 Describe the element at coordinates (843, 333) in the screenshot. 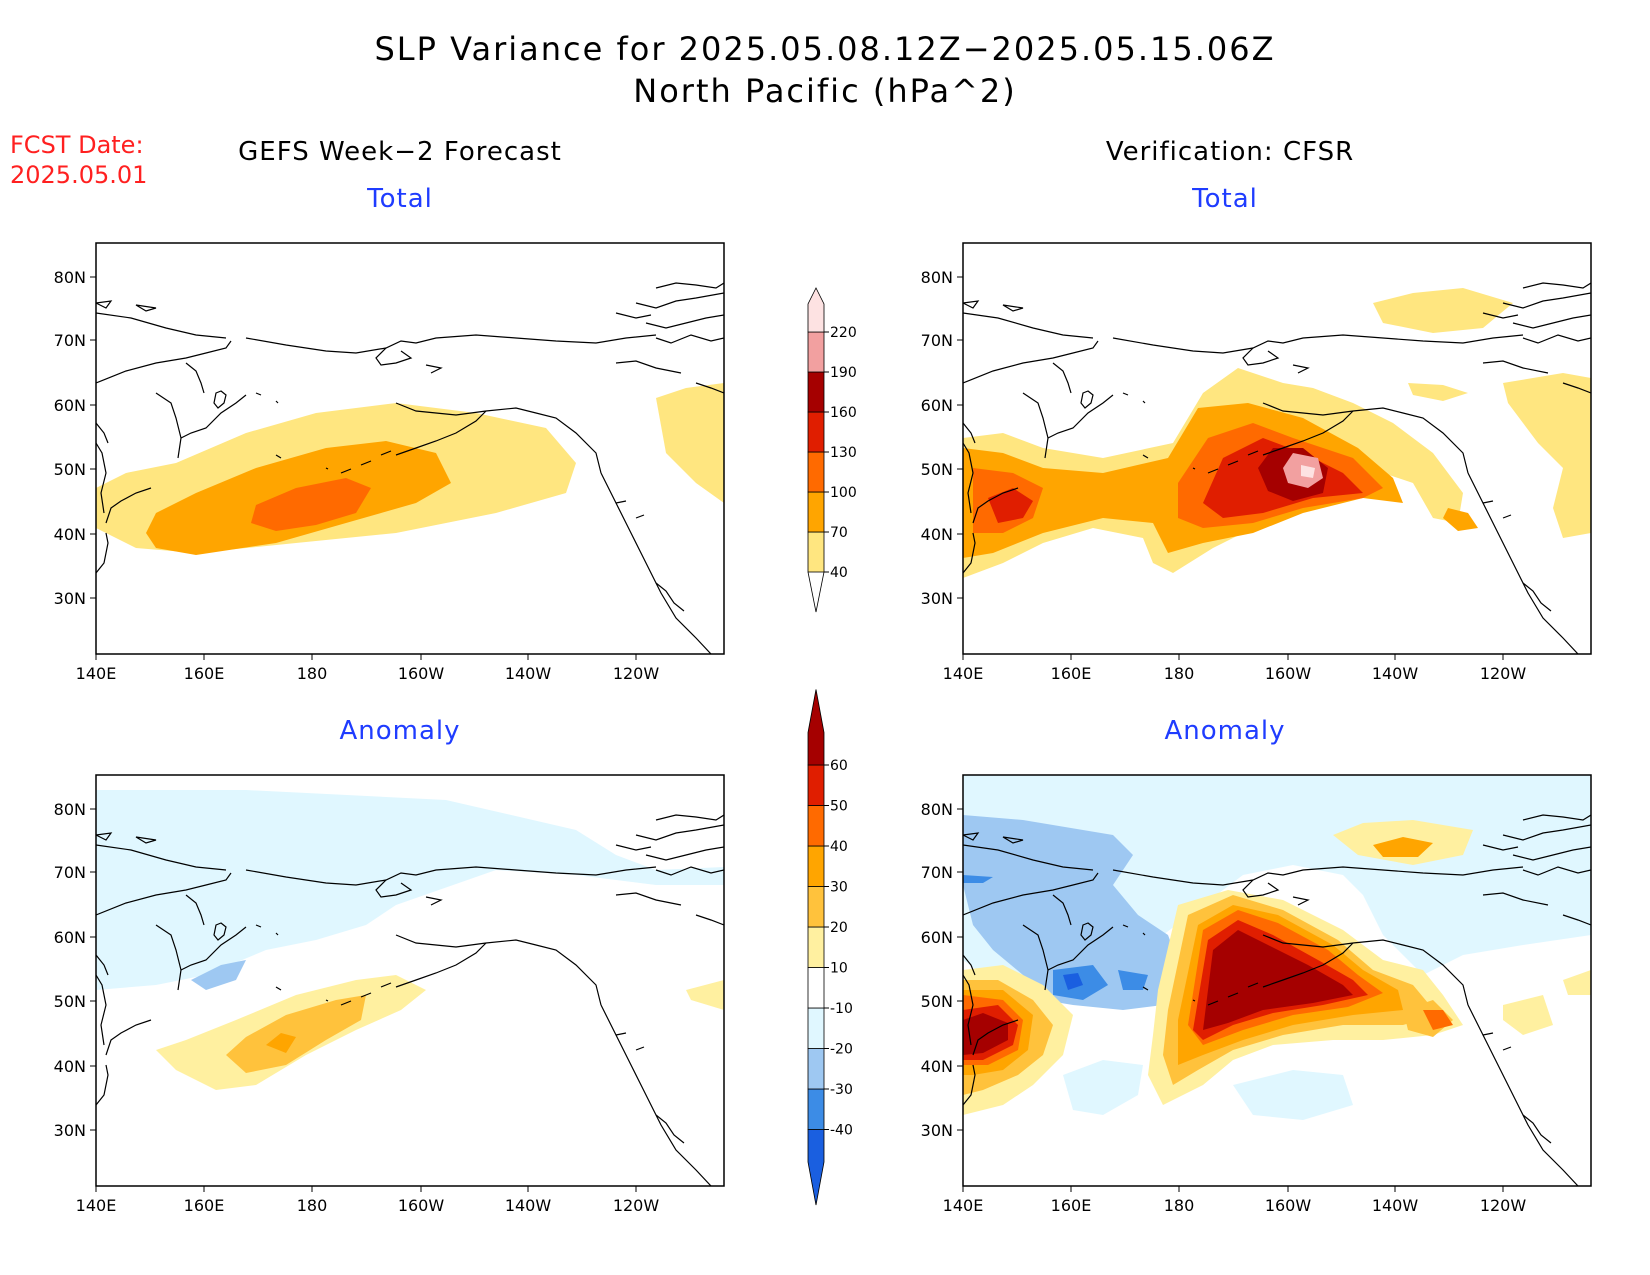

I see `colorbar-label: 220` at that location.